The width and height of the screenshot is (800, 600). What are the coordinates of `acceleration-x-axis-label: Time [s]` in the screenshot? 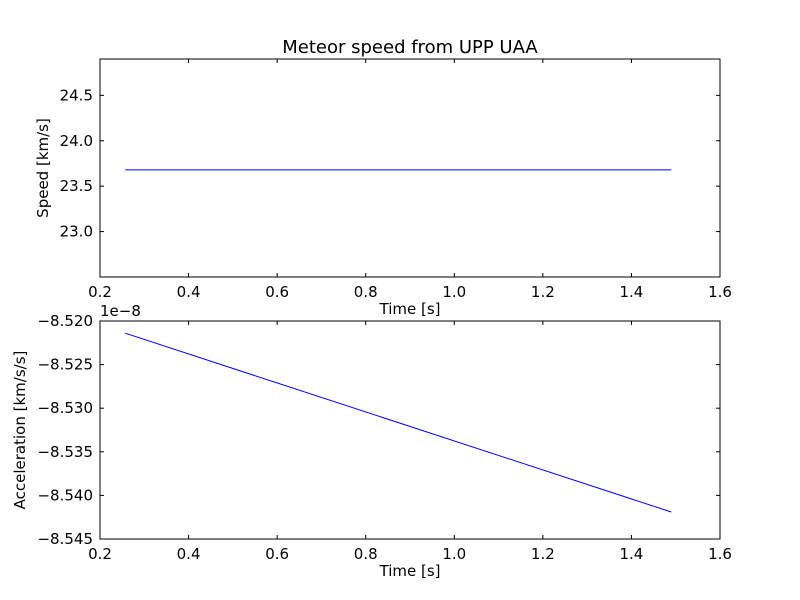 It's located at (410, 571).